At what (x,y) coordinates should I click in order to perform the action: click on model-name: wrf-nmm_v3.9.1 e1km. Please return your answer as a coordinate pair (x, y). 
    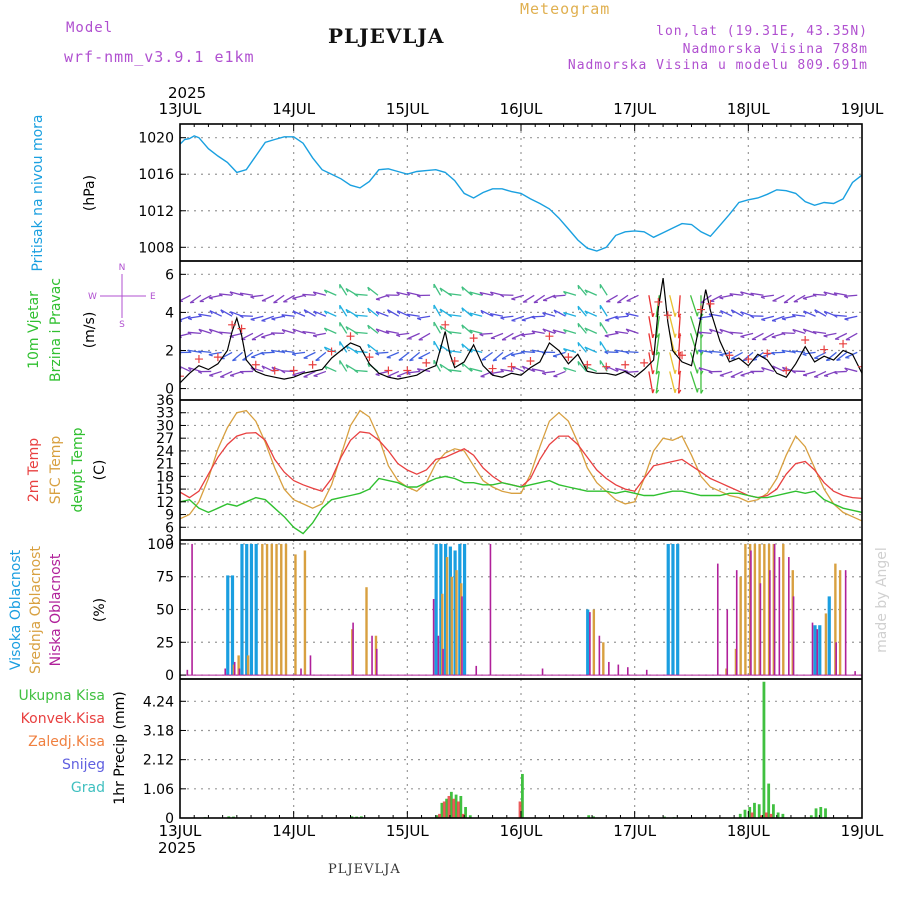
    Looking at the image, I should click on (159, 57).